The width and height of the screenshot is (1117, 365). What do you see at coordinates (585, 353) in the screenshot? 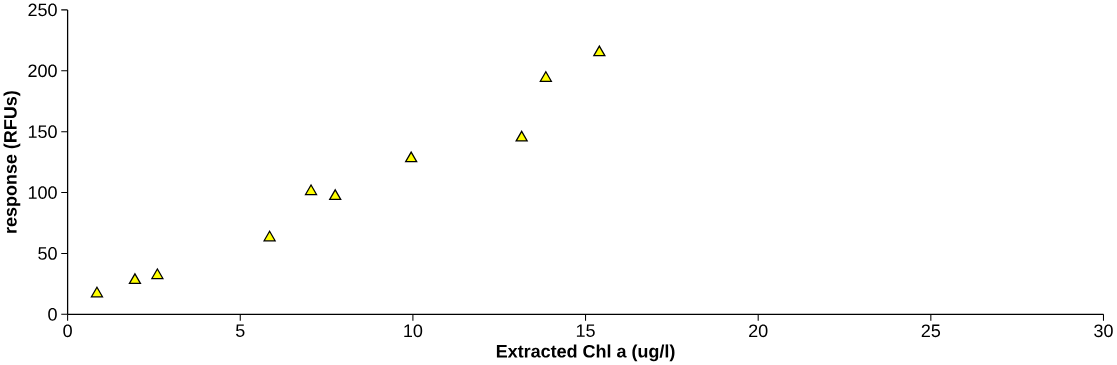
I see `x-axis-title: Extracted Chl a (ug/l)` at bounding box center [585, 353].